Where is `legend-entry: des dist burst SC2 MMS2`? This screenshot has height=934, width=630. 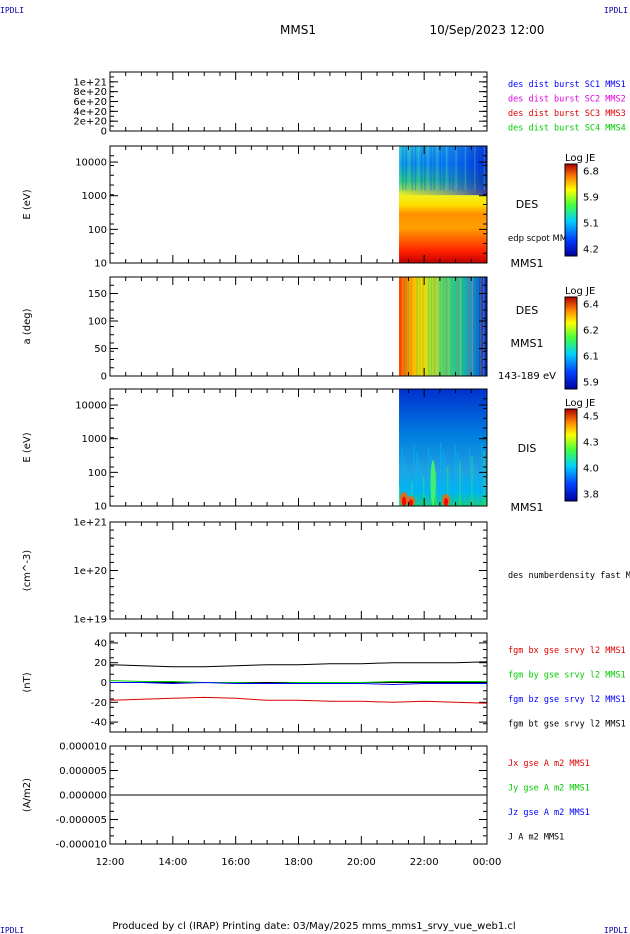 legend-entry: des dist burst SC2 MMS2 is located at coordinates (567, 100).